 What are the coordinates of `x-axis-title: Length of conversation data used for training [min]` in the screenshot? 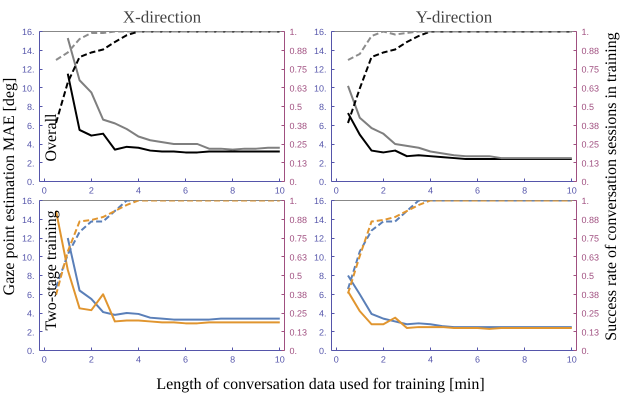 It's located at (320, 384).